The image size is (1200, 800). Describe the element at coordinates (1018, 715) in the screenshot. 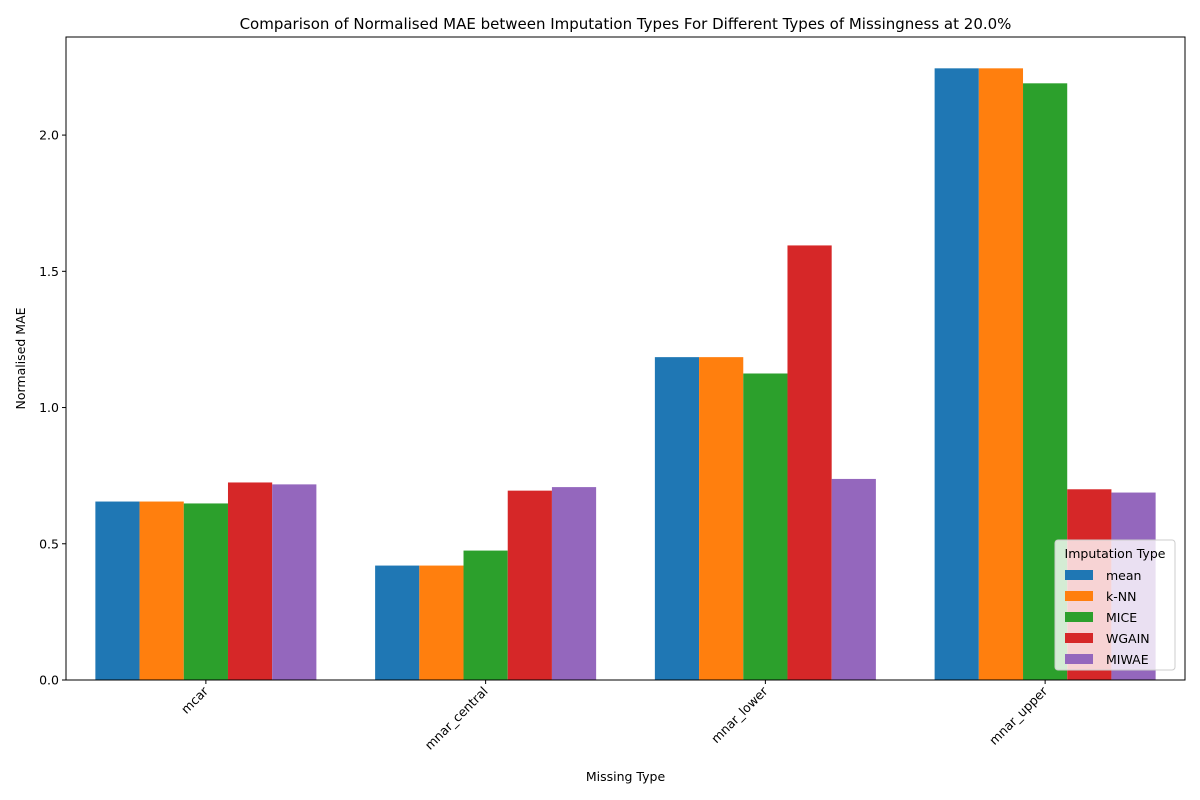

I see `x-tick-label: mnar_upper` at that location.